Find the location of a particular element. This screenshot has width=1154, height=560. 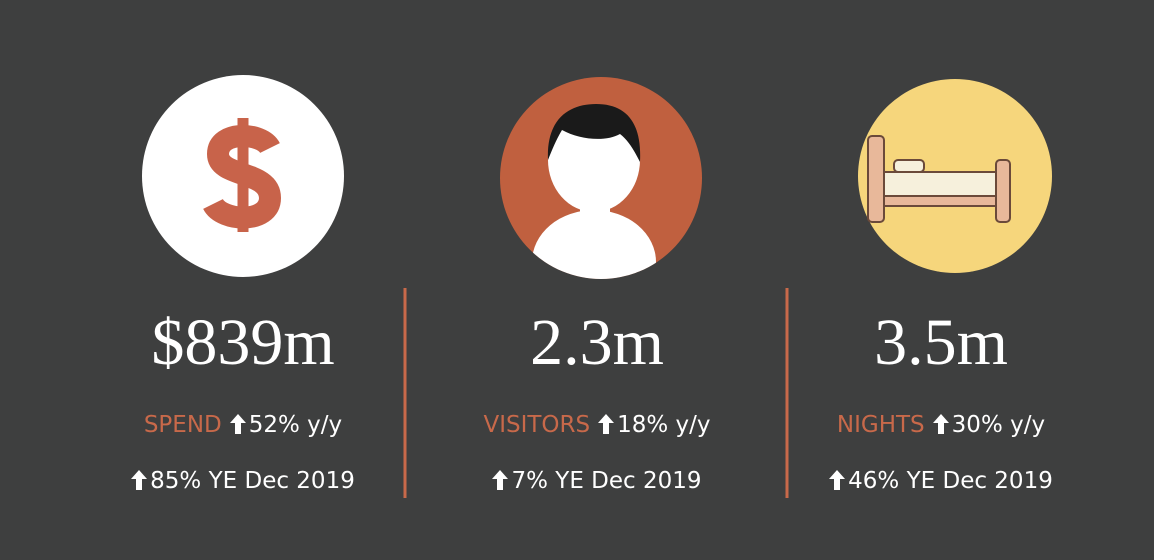

stat-change-row: VISITORS 18% y/y is located at coordinates (597, 425).